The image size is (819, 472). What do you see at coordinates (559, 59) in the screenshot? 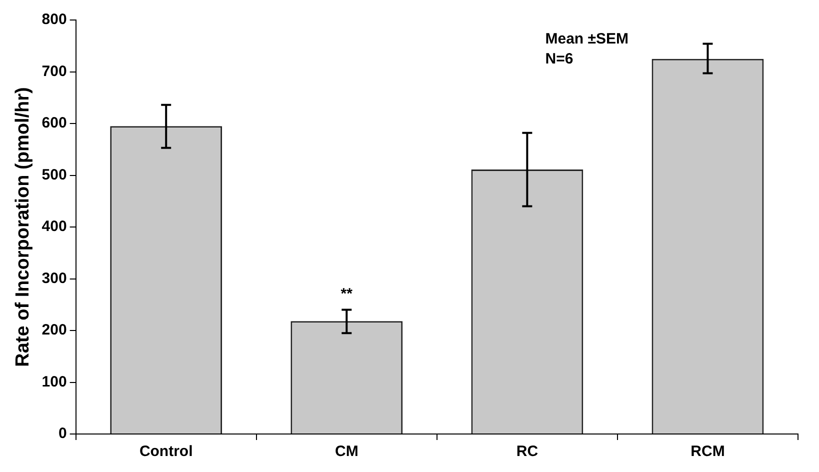
I see `annotation: N=6` at bounding box center [559, 59].